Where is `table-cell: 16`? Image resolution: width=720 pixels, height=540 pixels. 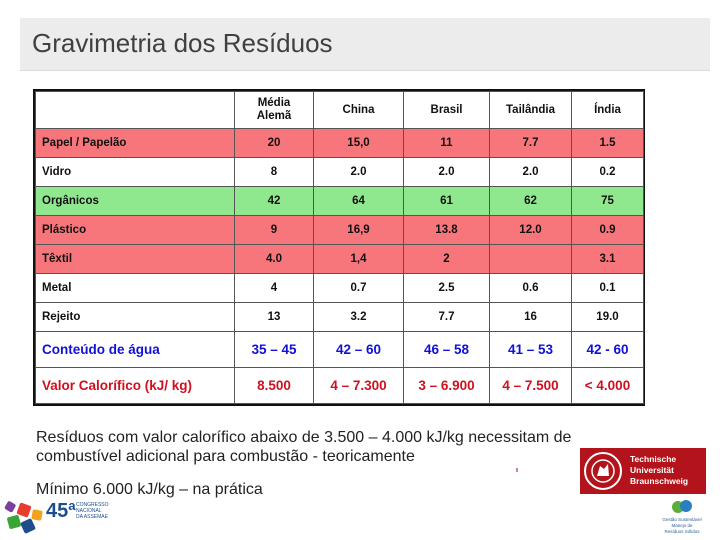
table-cell: 16 is located at coordinates (530, 317).